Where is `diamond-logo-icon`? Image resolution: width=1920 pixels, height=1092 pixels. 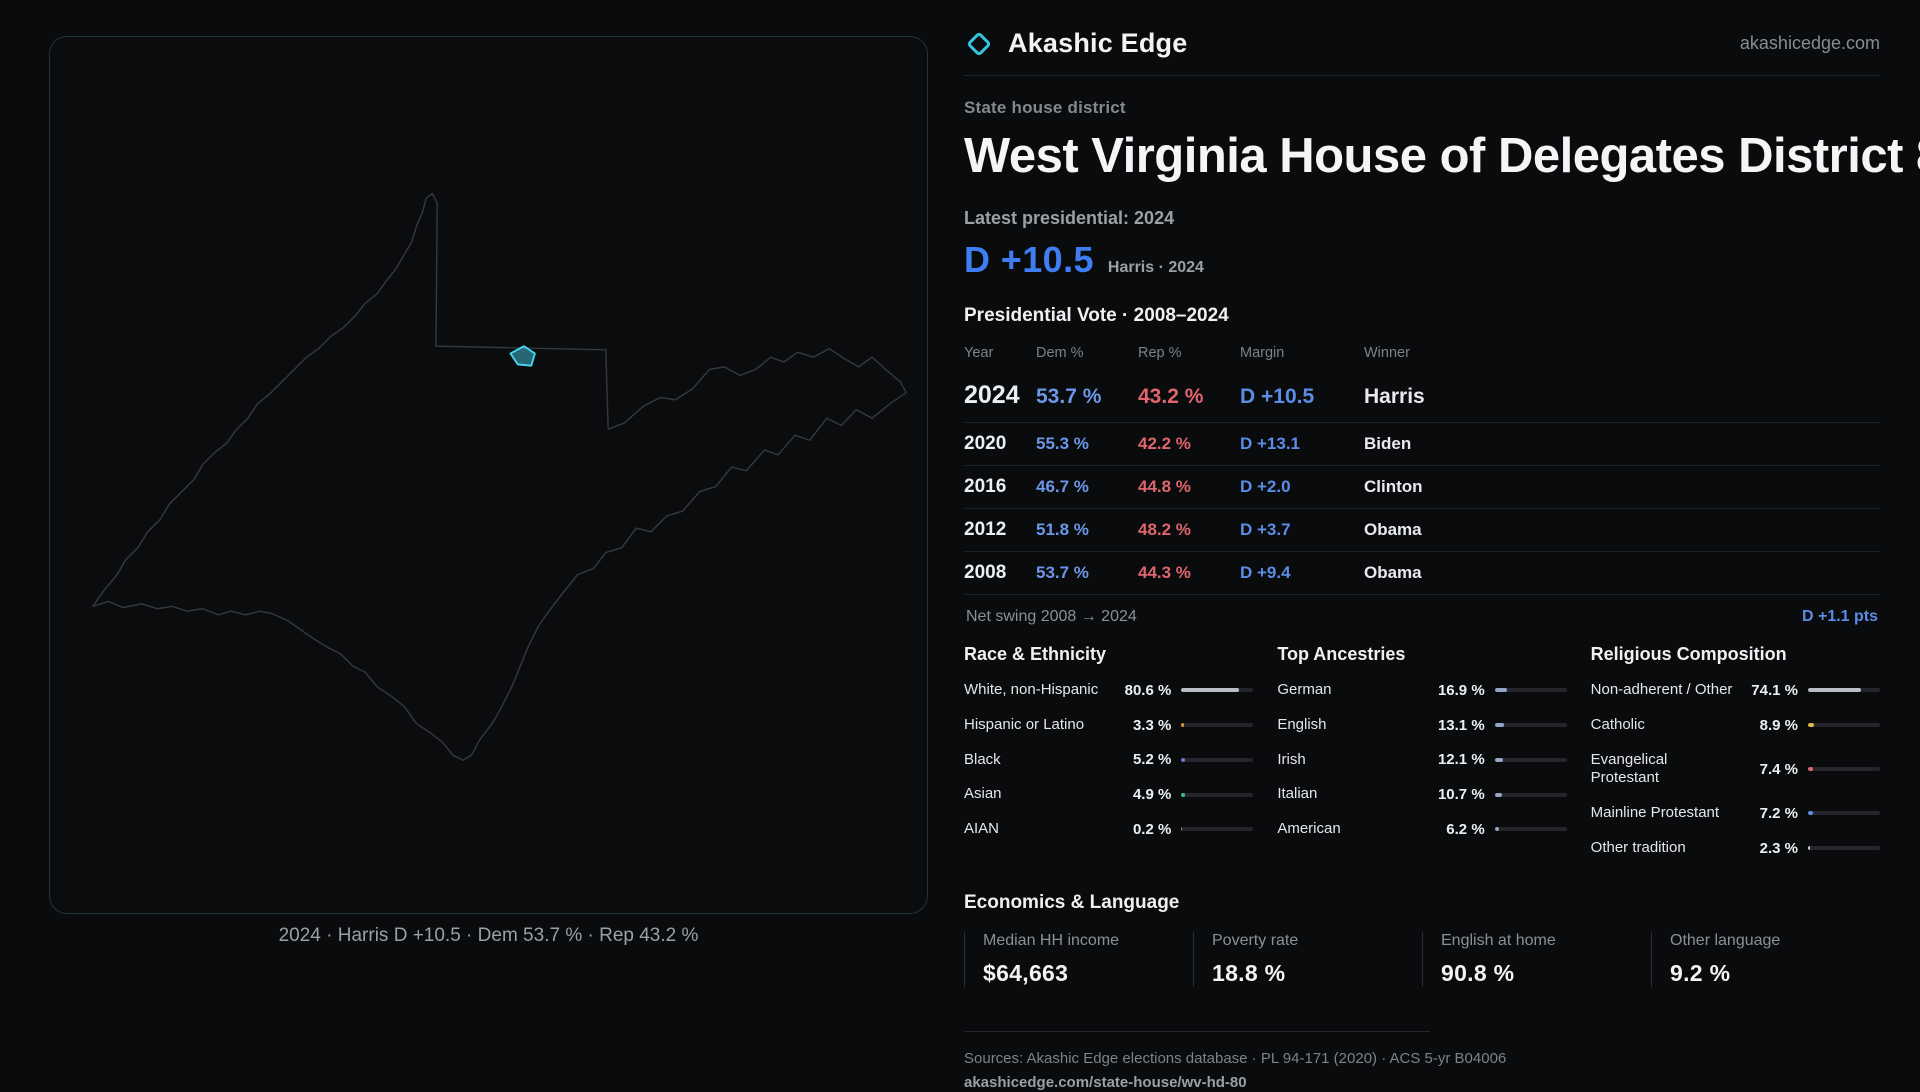 diamond-logo-icon is located at coordinates (978, 43).